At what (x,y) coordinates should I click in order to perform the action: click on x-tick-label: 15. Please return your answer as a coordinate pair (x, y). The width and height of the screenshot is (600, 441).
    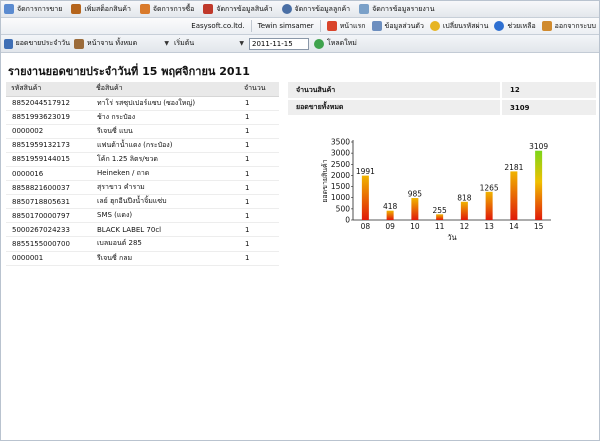
    Looking at the image, I should click on (539, 226).